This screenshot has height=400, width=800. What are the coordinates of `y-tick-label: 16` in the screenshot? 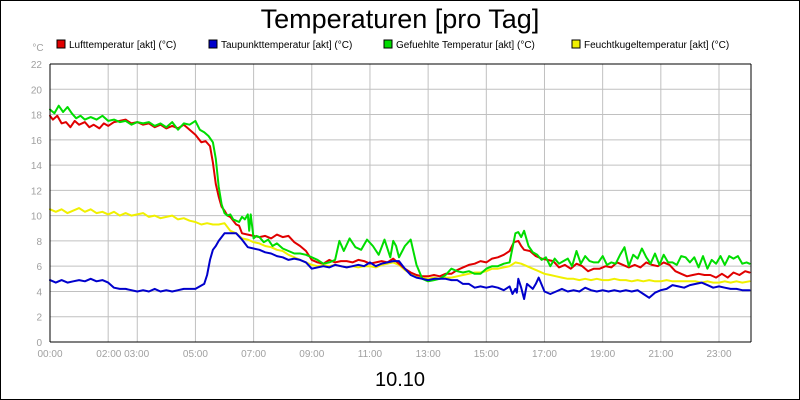 It's located at (37, 141).